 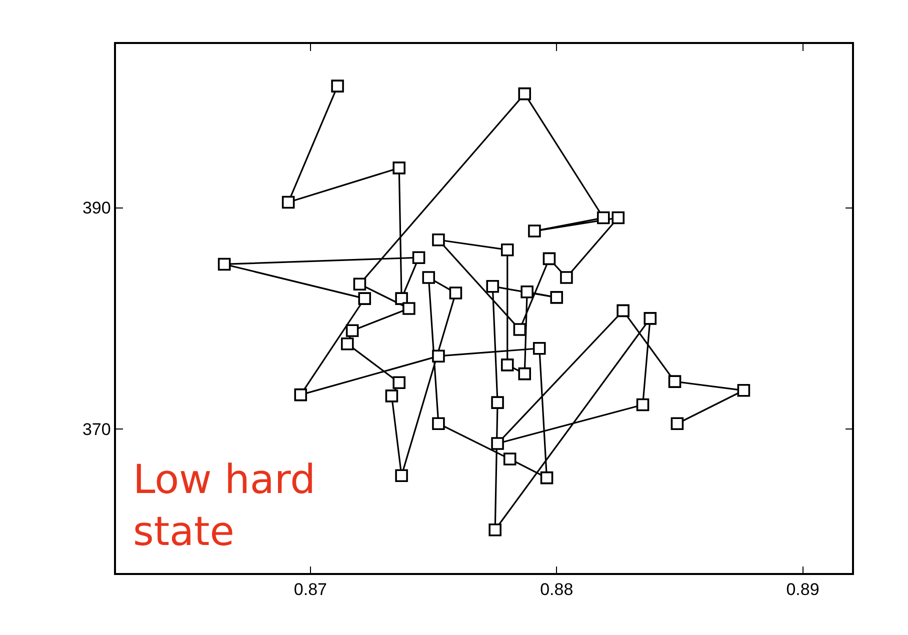 I want to click on x-tick-label: 0.87, so click(x=311, y=590).